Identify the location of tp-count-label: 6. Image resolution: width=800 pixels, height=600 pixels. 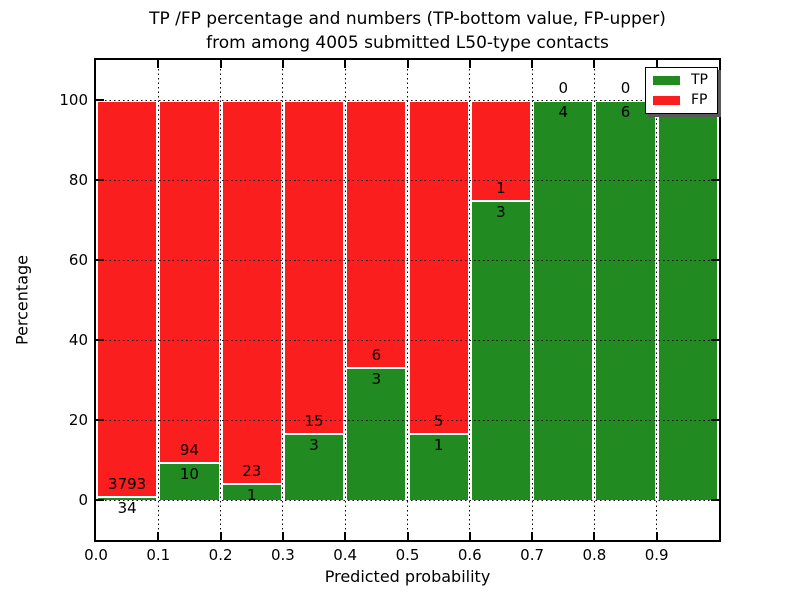
(625, 112).